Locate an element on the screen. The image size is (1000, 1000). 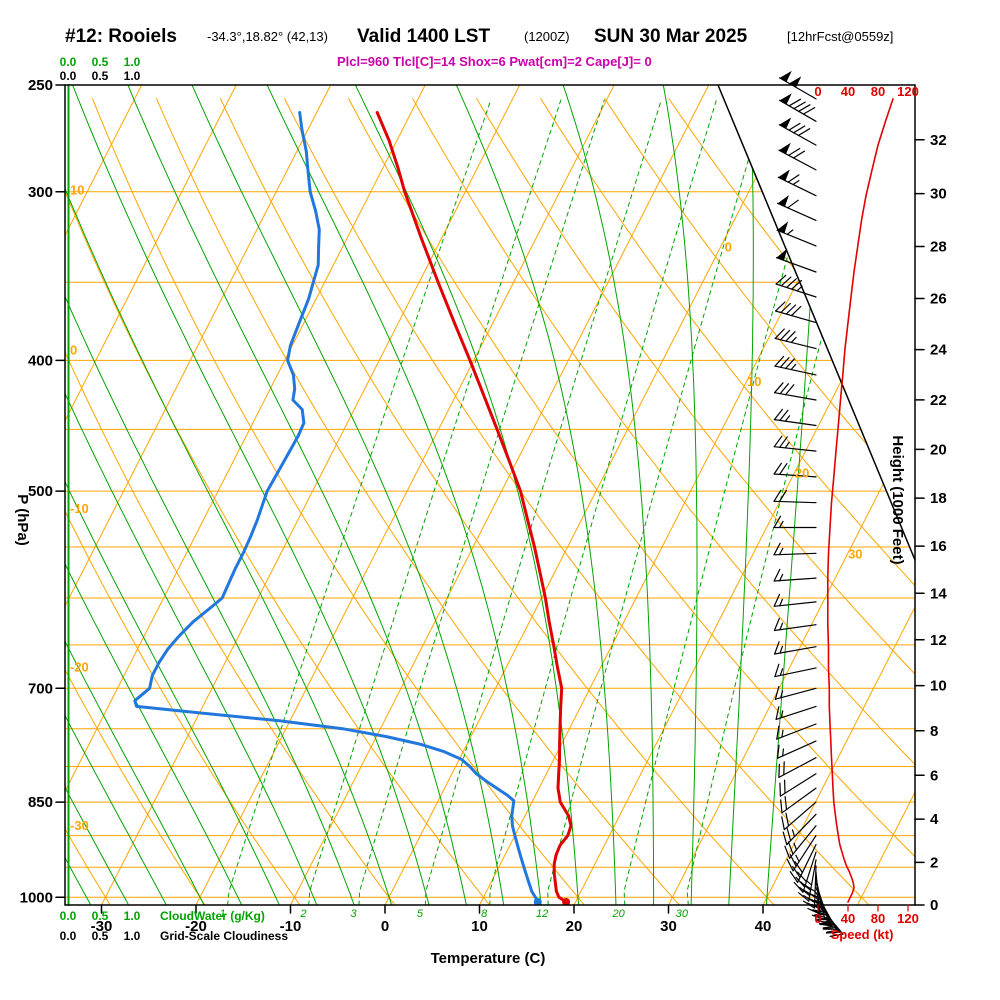
height-tick-label: 0 is located at coordinates (934, 905).